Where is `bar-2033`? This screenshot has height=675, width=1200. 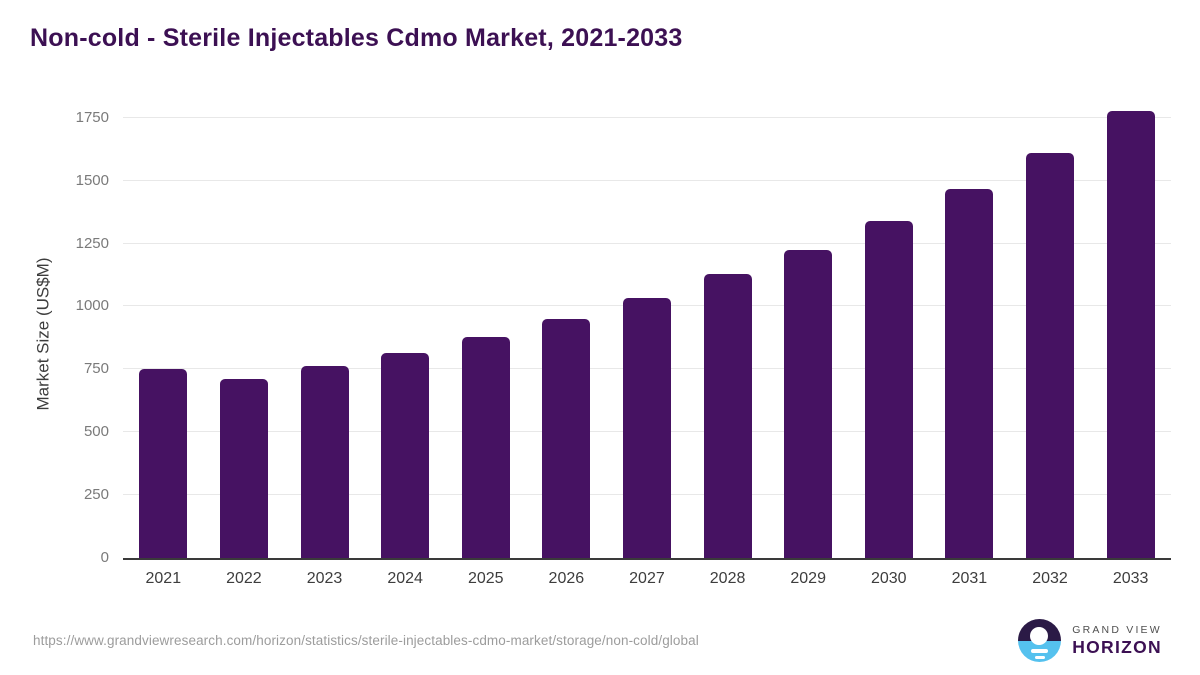 bar-2033 is located at coordinates (1130, 334).